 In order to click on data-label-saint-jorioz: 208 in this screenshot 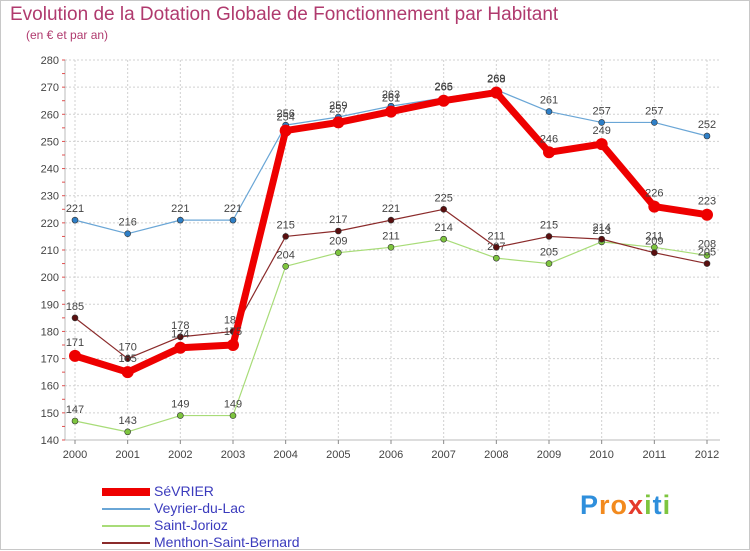, I will do `click(707, 244)`.